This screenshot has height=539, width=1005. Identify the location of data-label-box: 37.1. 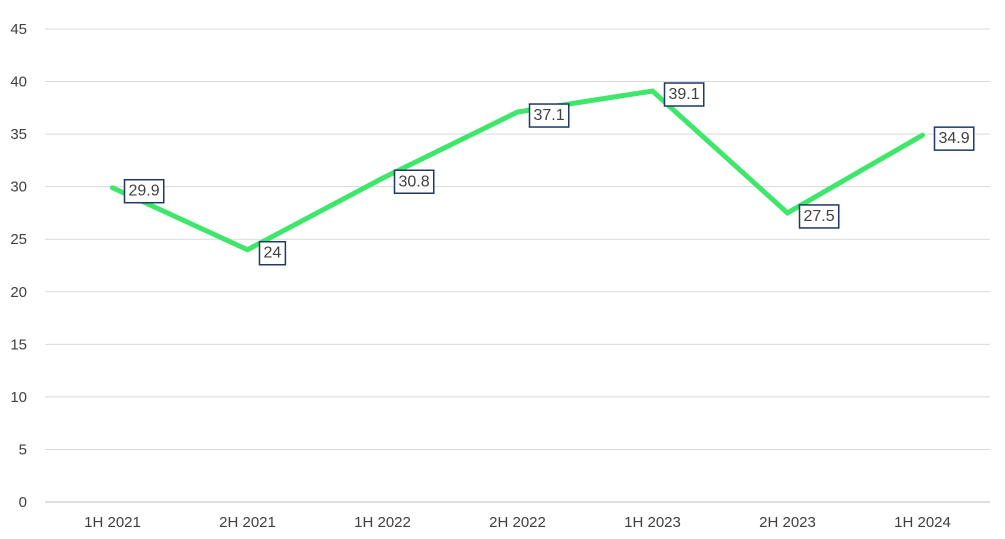
(549, 115).